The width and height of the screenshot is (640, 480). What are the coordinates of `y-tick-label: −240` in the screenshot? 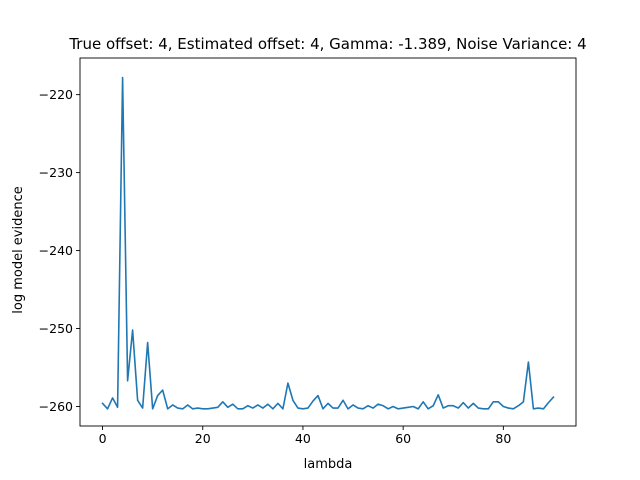 It's located at (56, 250).